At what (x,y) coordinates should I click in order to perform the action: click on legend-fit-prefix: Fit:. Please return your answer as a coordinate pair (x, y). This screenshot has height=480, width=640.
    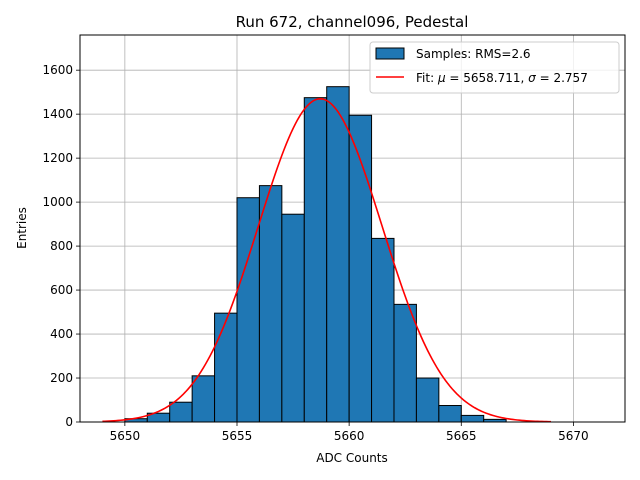
    Looking at the image, I should click on (427, 78).